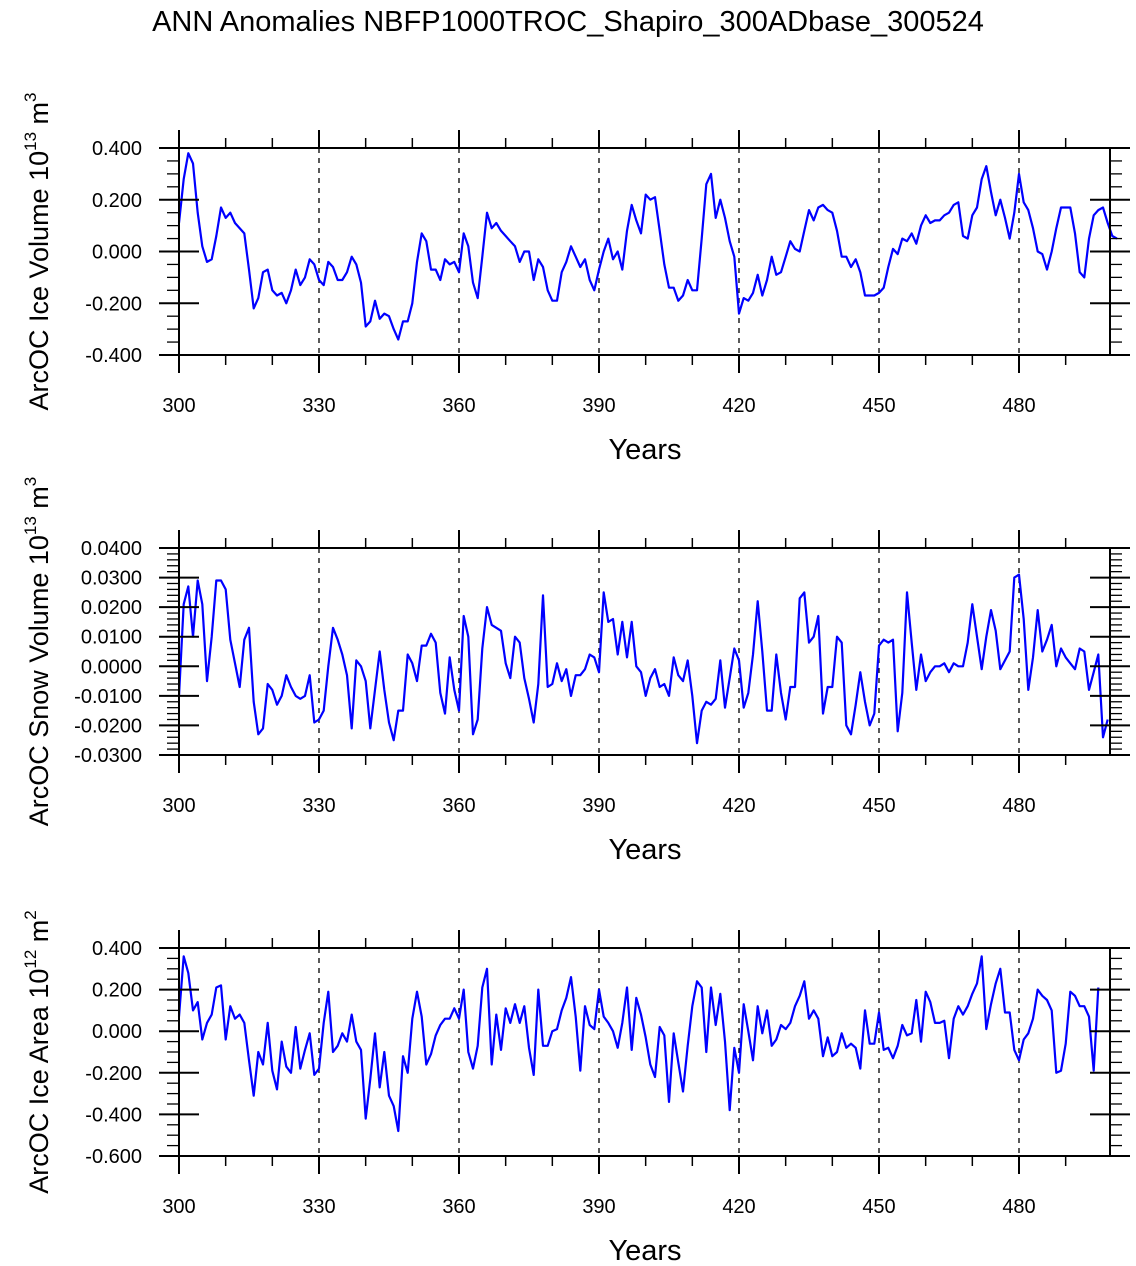 This screenshot has height=1266, width=1136. Describe the element at coordinates (108, 756) in the screenshot. I see `y-tick-label: -0.0300` at that location.